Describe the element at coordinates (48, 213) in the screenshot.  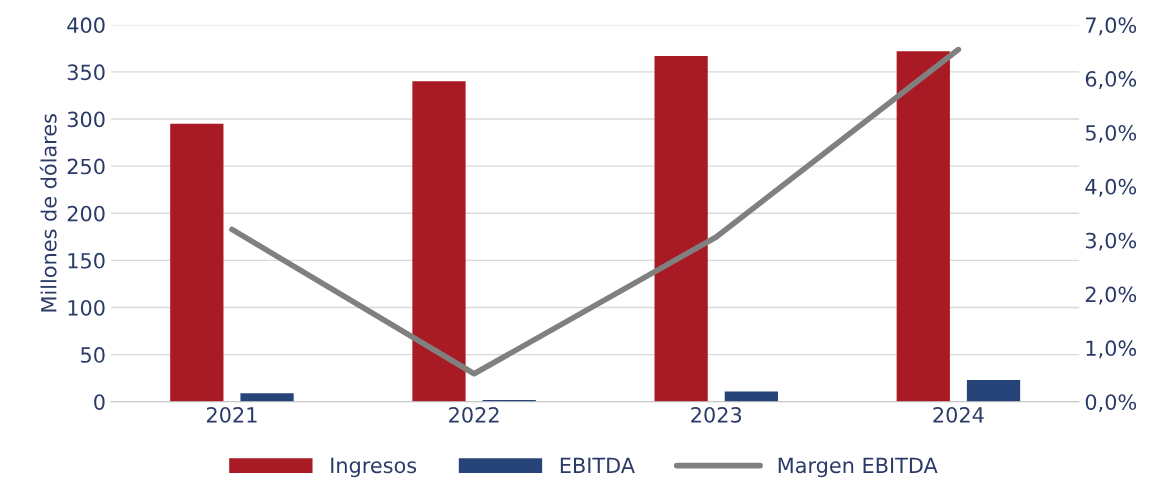
I see `y-axis-title: Millones de dólares` at that location.